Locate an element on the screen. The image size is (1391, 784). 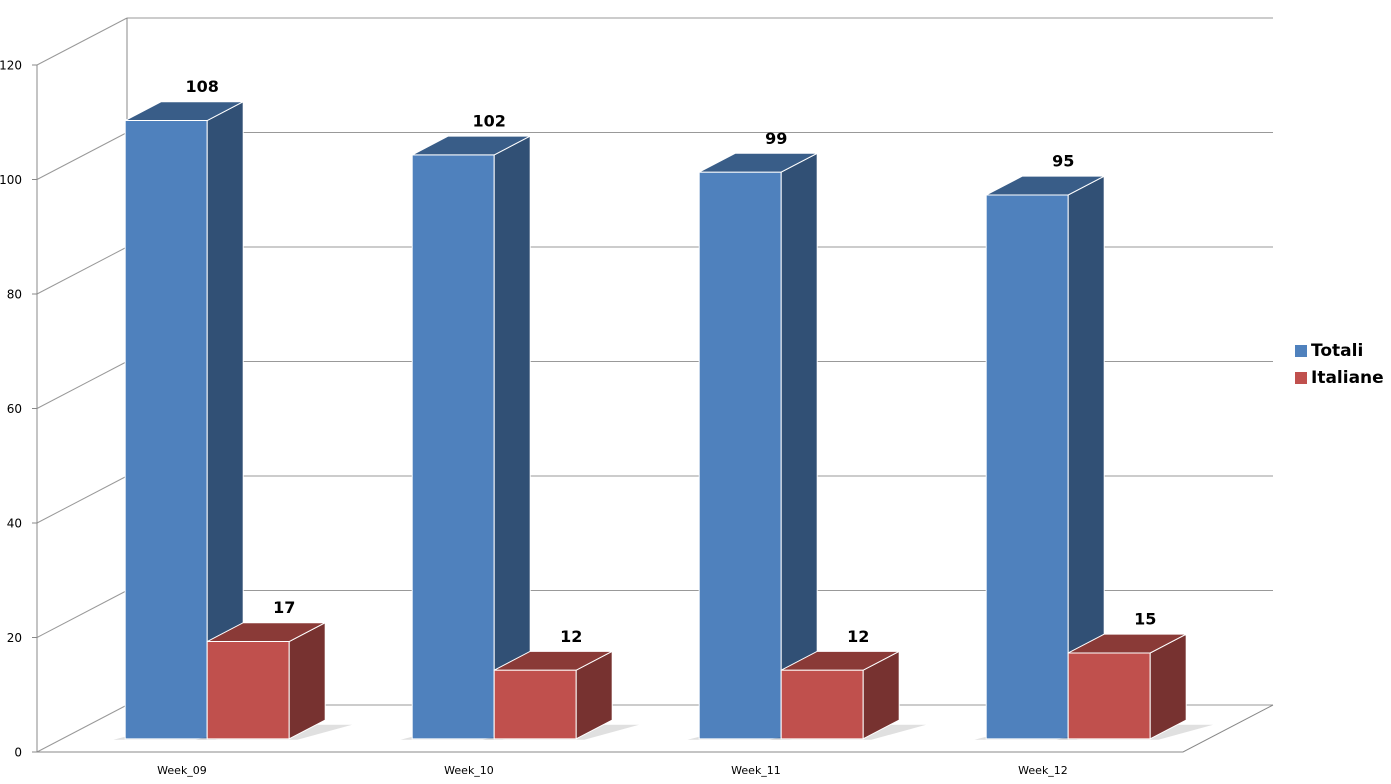
legend-label: Italiane is located at coordinates (1347, 378).